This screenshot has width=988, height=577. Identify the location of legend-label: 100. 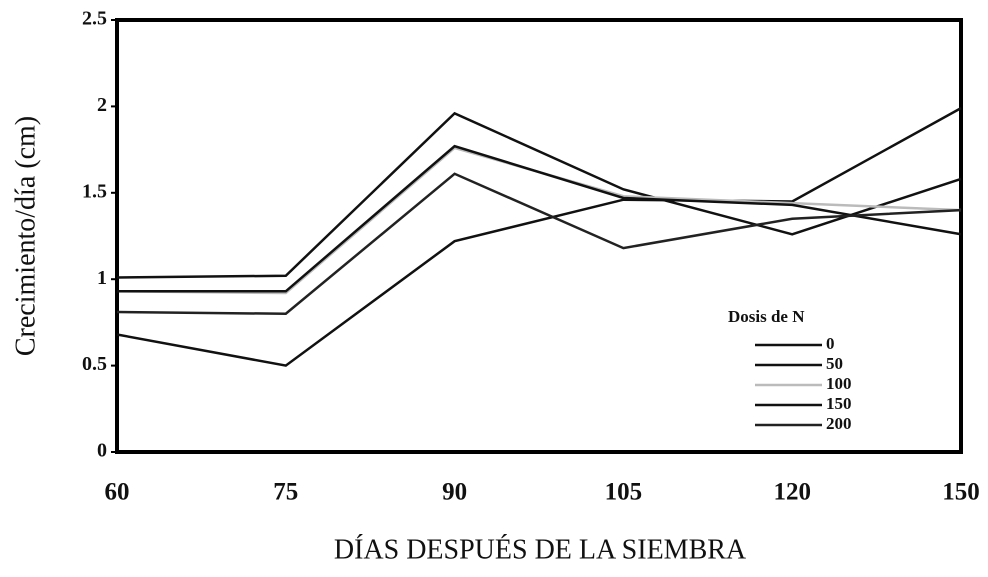
(839, 383).